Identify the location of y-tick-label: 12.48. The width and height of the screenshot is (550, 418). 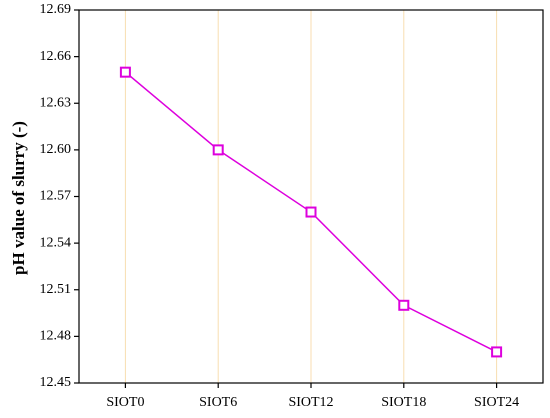
(56, 336).